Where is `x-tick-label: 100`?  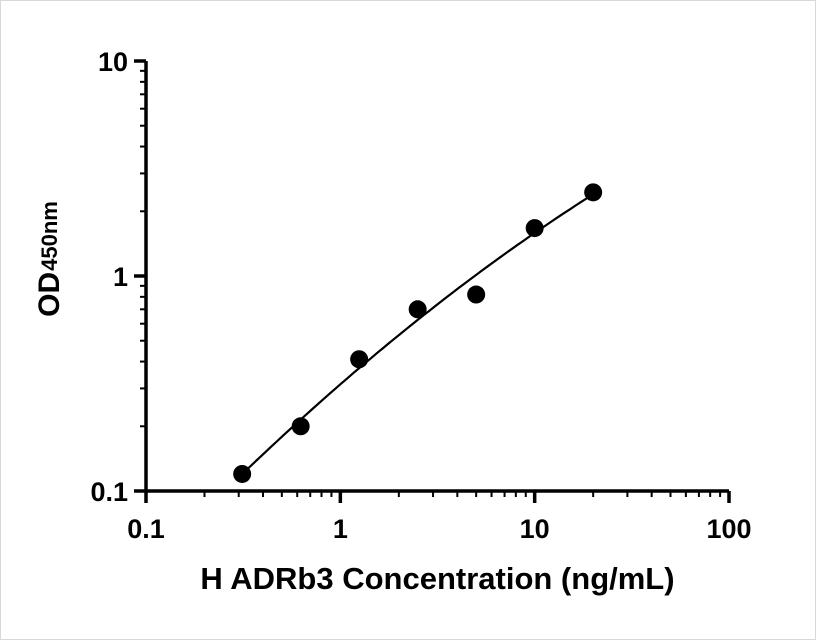
x-tick-label: 100 is located at coordinates (728, 529).